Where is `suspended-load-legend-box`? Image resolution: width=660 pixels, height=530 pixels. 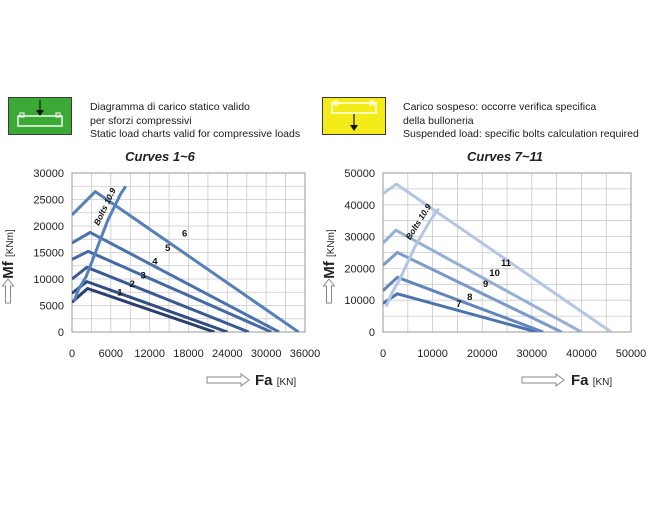 suspended-load-legend-box is located at coordinates (354, 116).